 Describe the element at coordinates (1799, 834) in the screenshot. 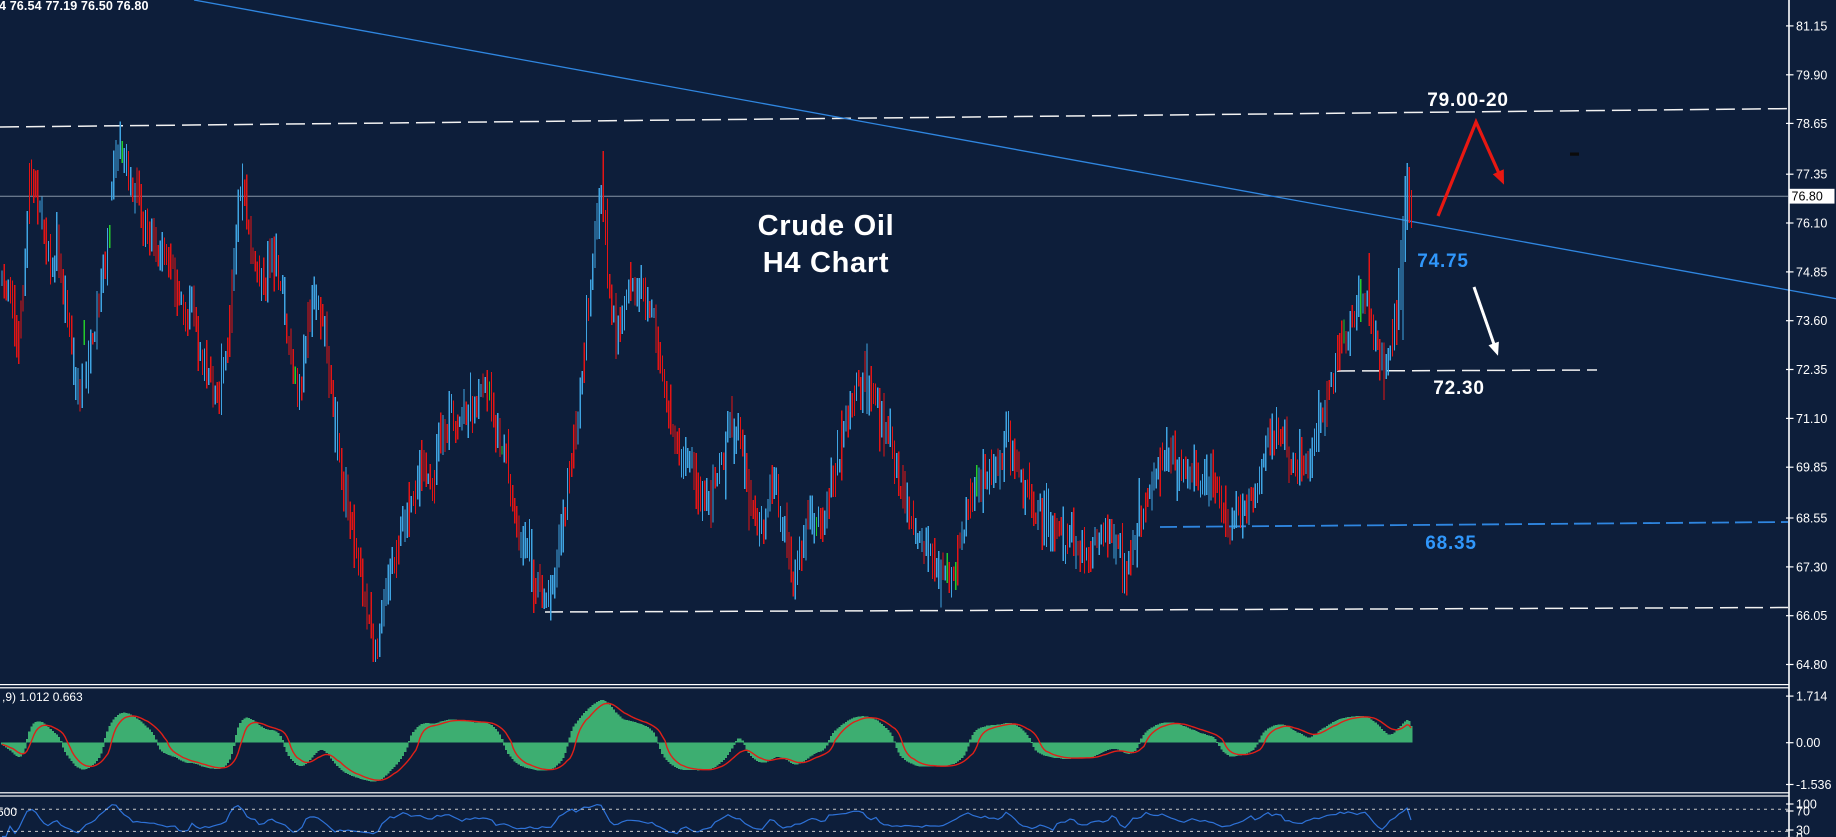

I see `svg-text: 0` at that location.